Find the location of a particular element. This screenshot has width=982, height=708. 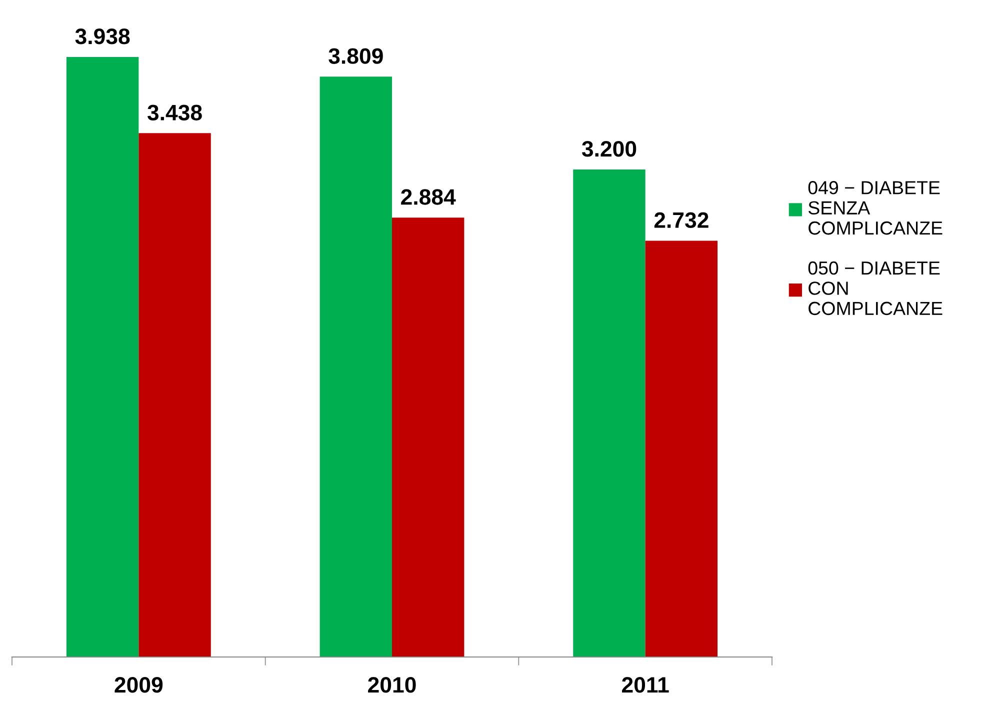

data-label: 3.200 is located at coordinates (609, 148).